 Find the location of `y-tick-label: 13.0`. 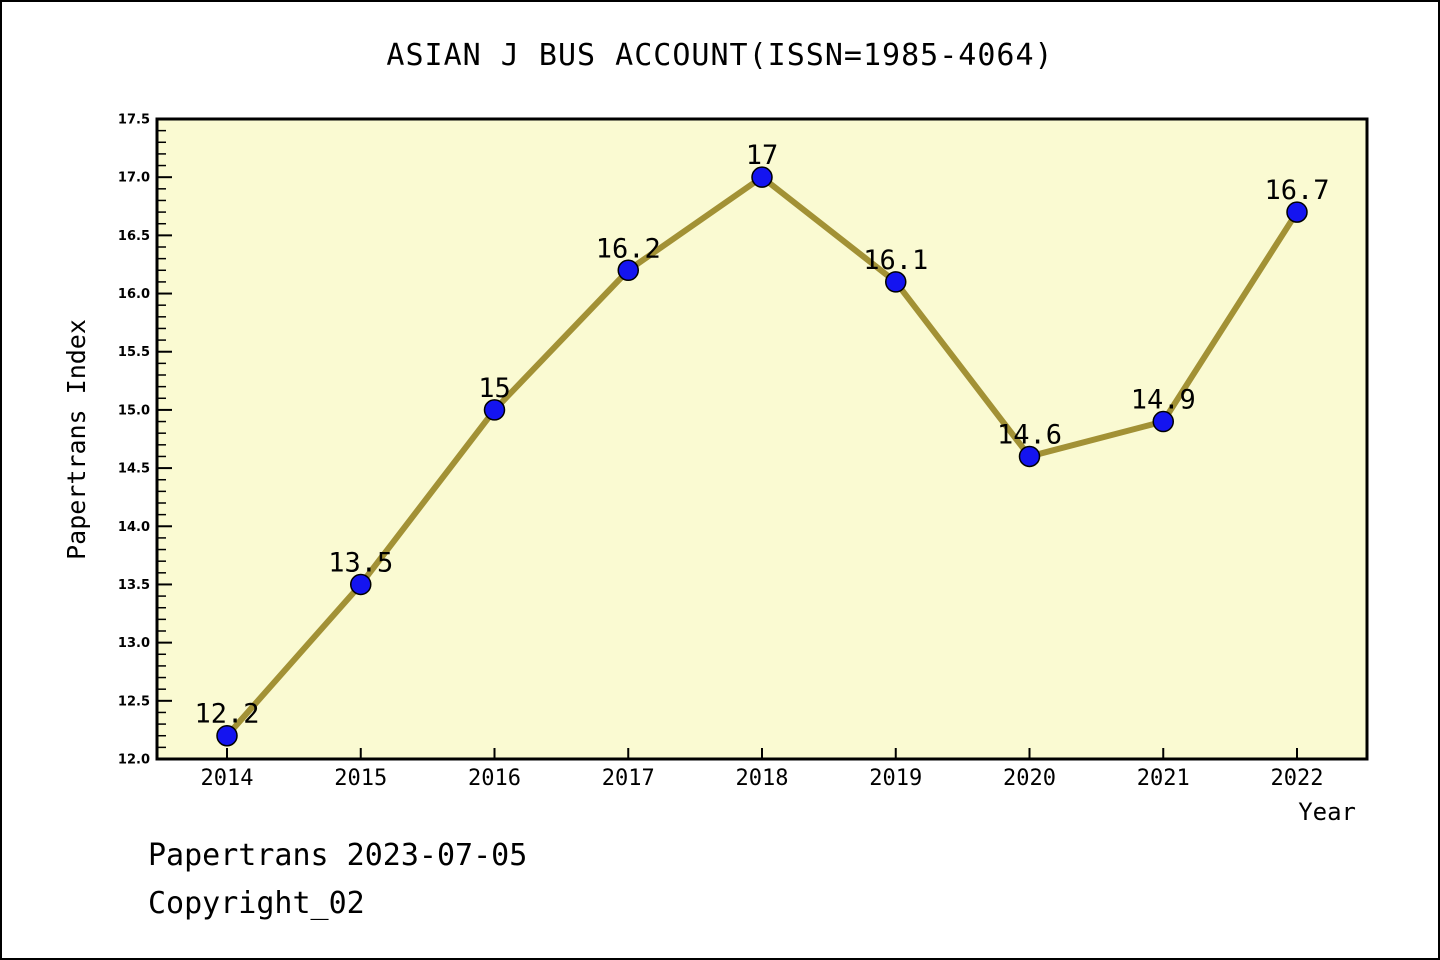

y-tick-label: 13.0 is located at coordinates (134, 643).